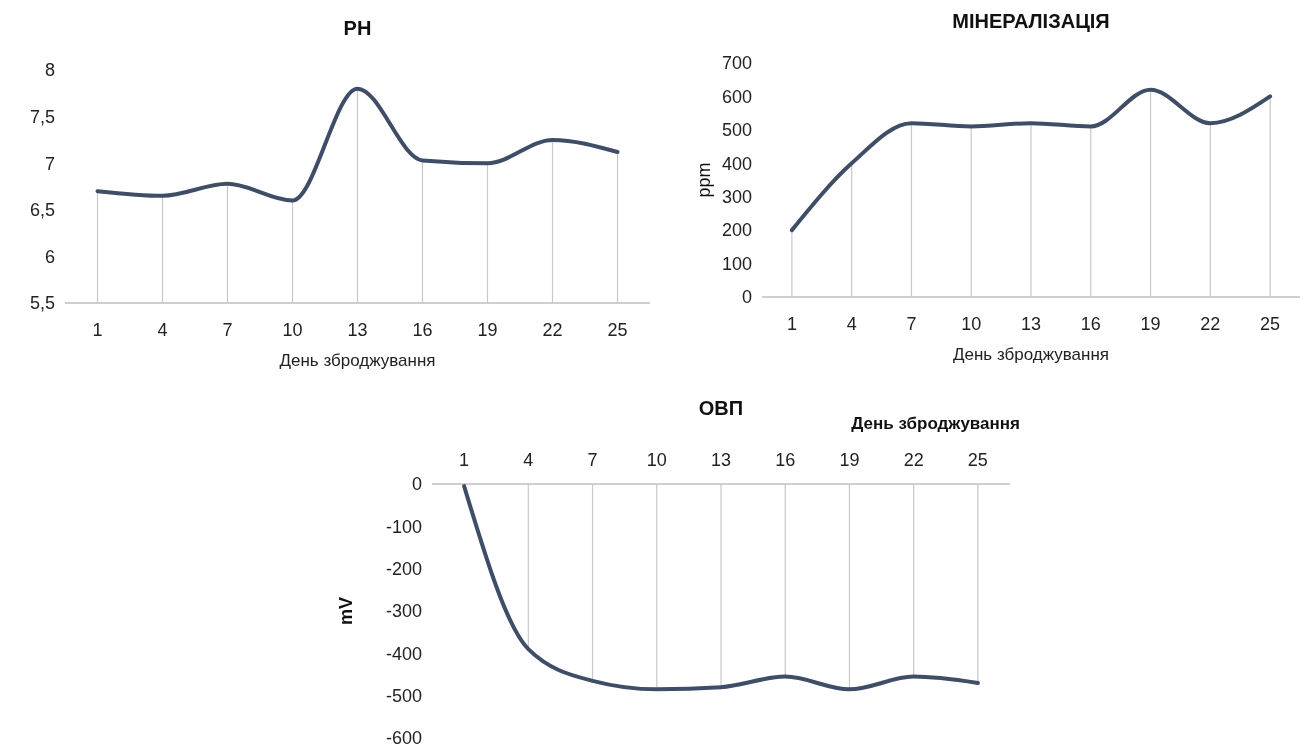  What do you see at coordinates (704, 180) in the screenshot?
I see `y-axis-title: ppm` at bounding box center [704, 180].